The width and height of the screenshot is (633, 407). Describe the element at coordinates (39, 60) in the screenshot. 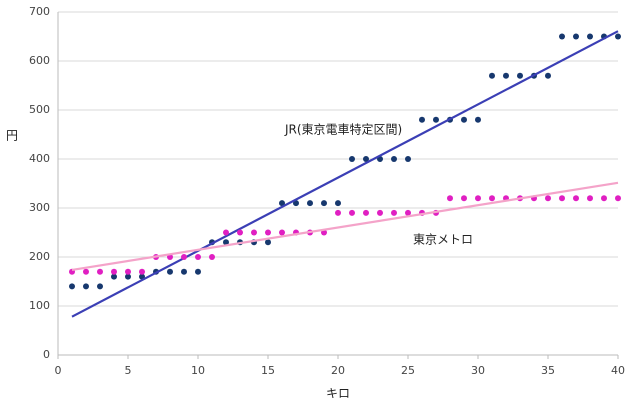

I see `y-tick-label: 600` at that location.